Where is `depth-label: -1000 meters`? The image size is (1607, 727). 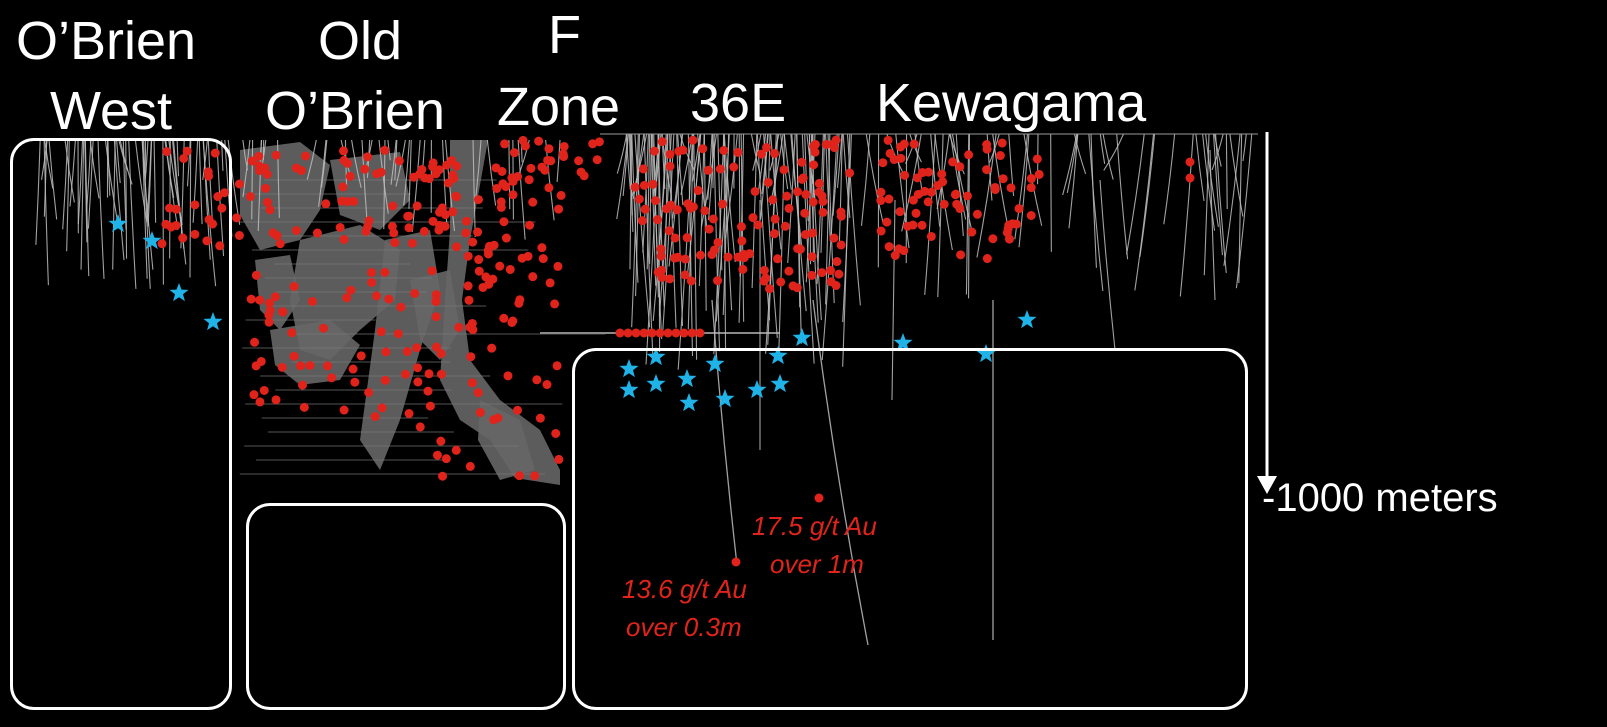
depth-label: -1000 meters is located at coordinates (1380, 498).